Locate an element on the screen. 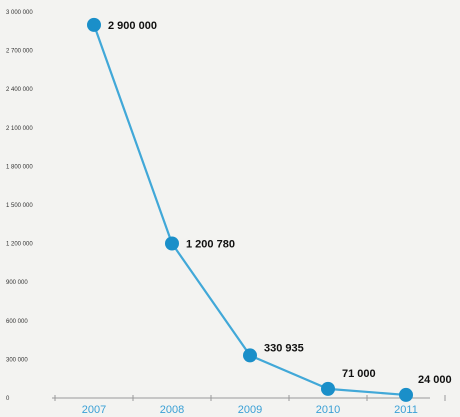 The width and height of the screenshot is (460, 417). y-tick-label: 0 is located at coordinates (8, 399).